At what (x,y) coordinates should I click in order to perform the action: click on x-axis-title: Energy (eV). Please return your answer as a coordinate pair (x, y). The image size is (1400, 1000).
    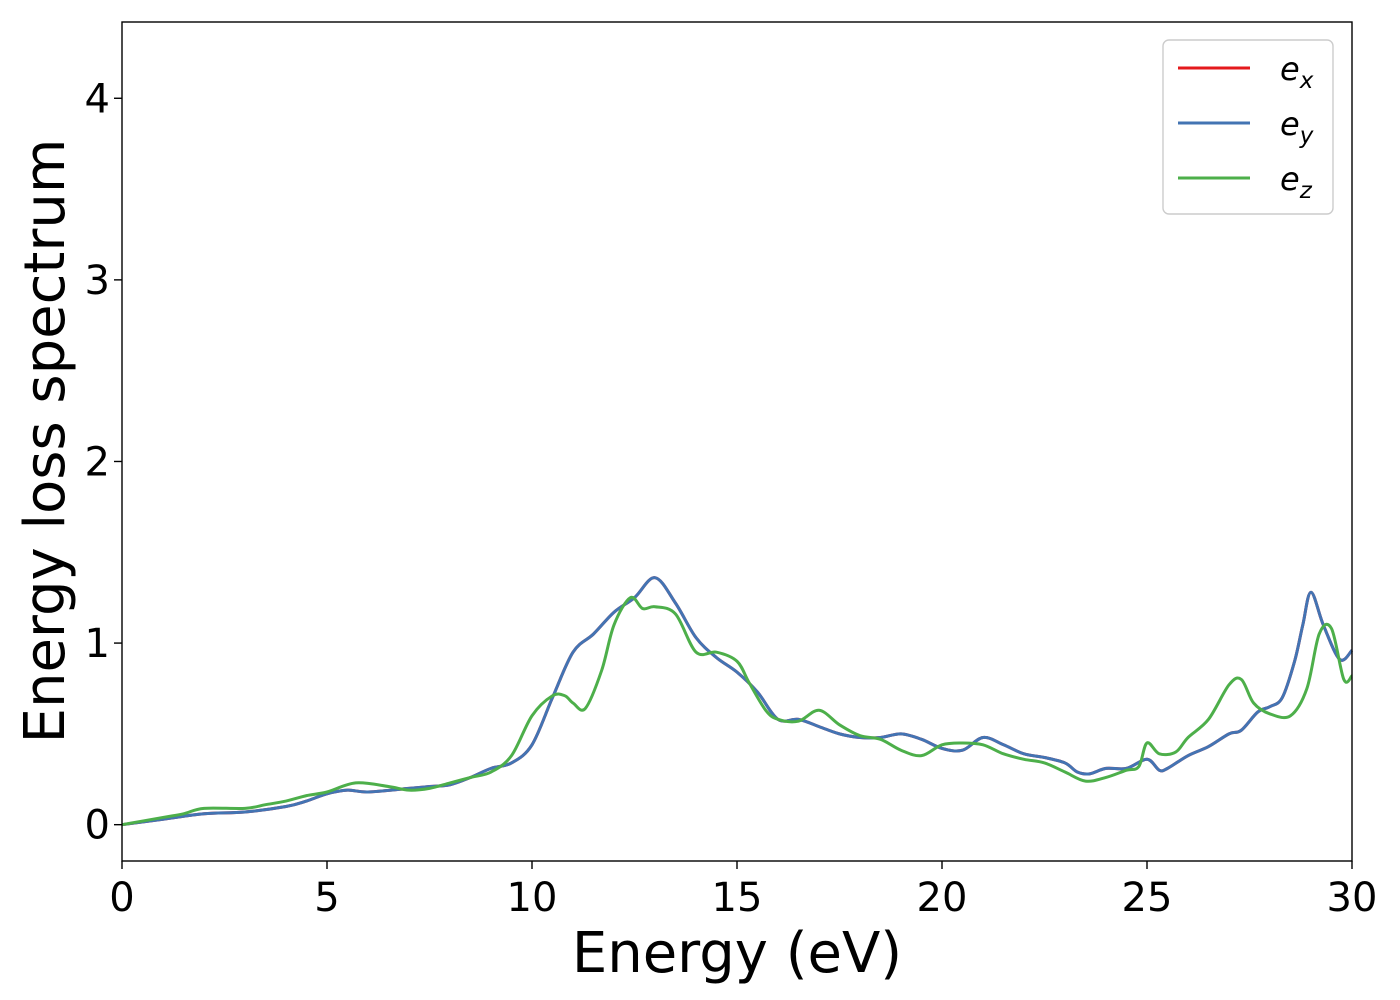
    Looking at the image, I should click on (737, 953).